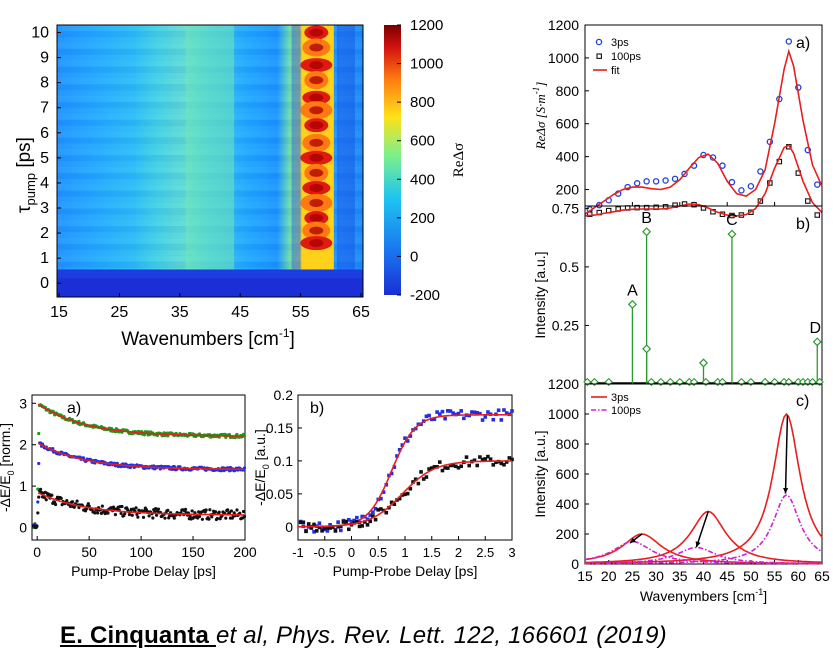 This screenshot has height=671, width=835. I want to click on chart-c-ytick-label: 600, so click(568, 474).